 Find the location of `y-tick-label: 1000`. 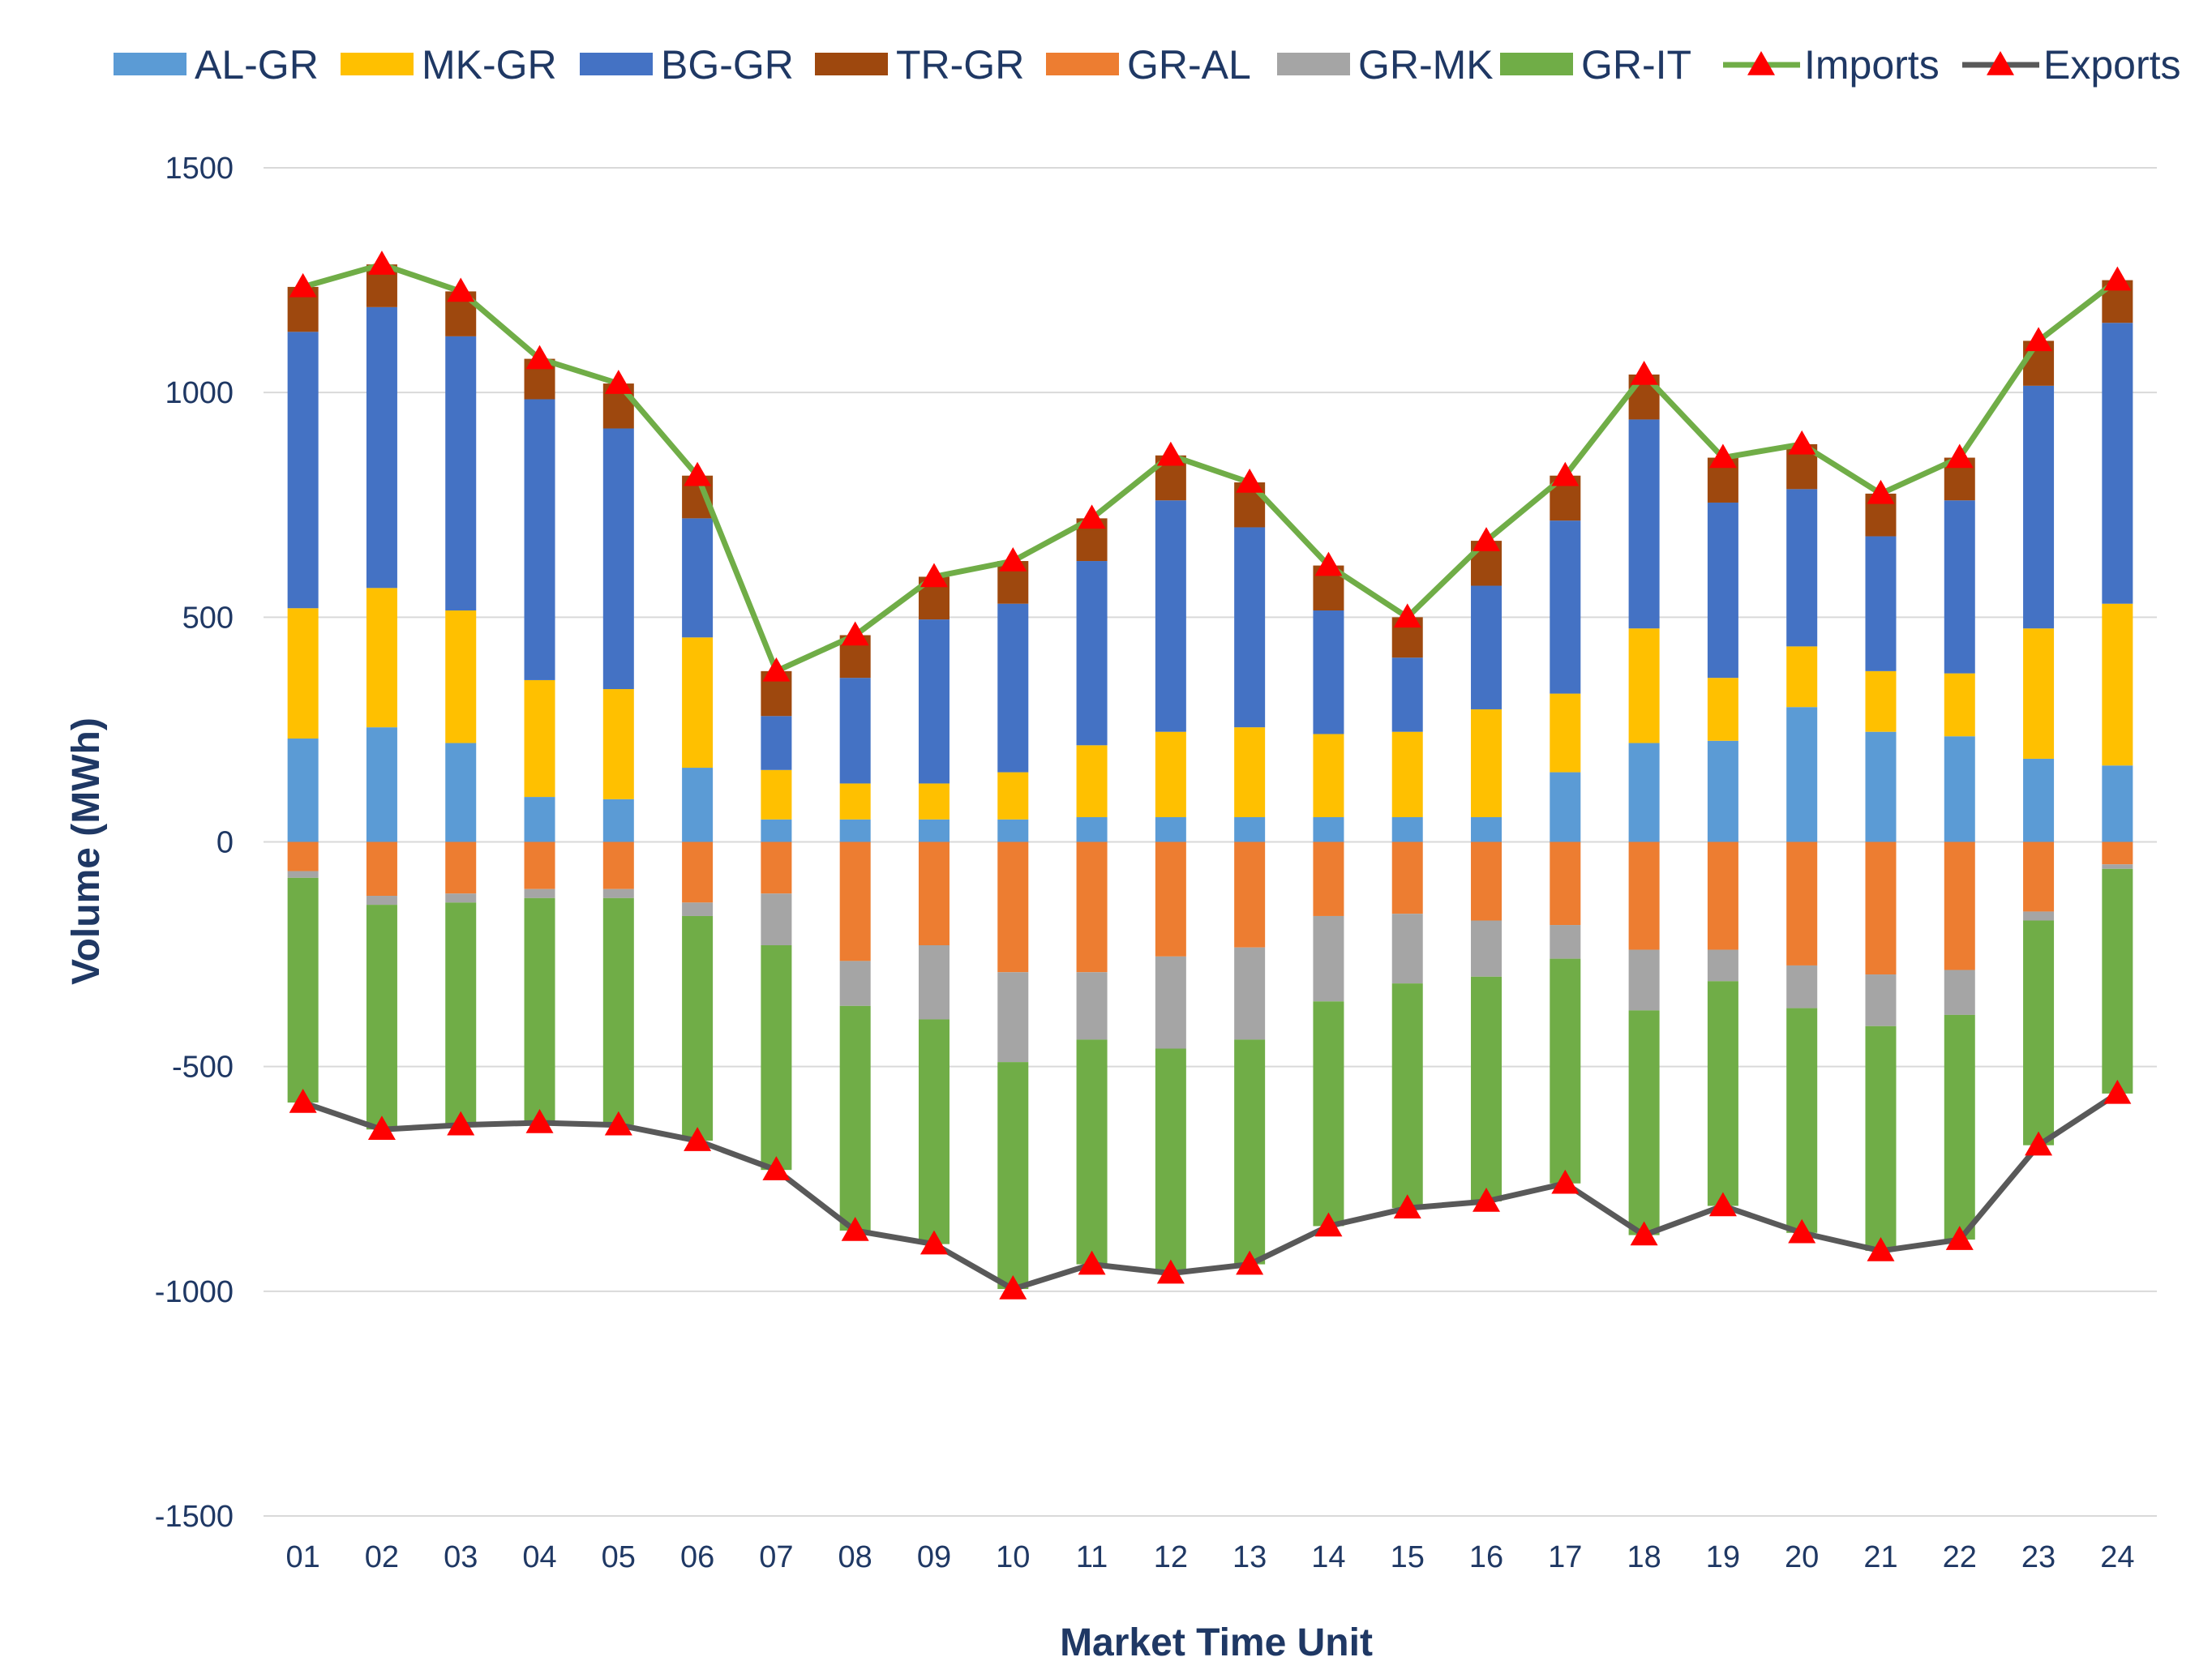

y-tick-label: 1000 is located at coordinates (199, 393).